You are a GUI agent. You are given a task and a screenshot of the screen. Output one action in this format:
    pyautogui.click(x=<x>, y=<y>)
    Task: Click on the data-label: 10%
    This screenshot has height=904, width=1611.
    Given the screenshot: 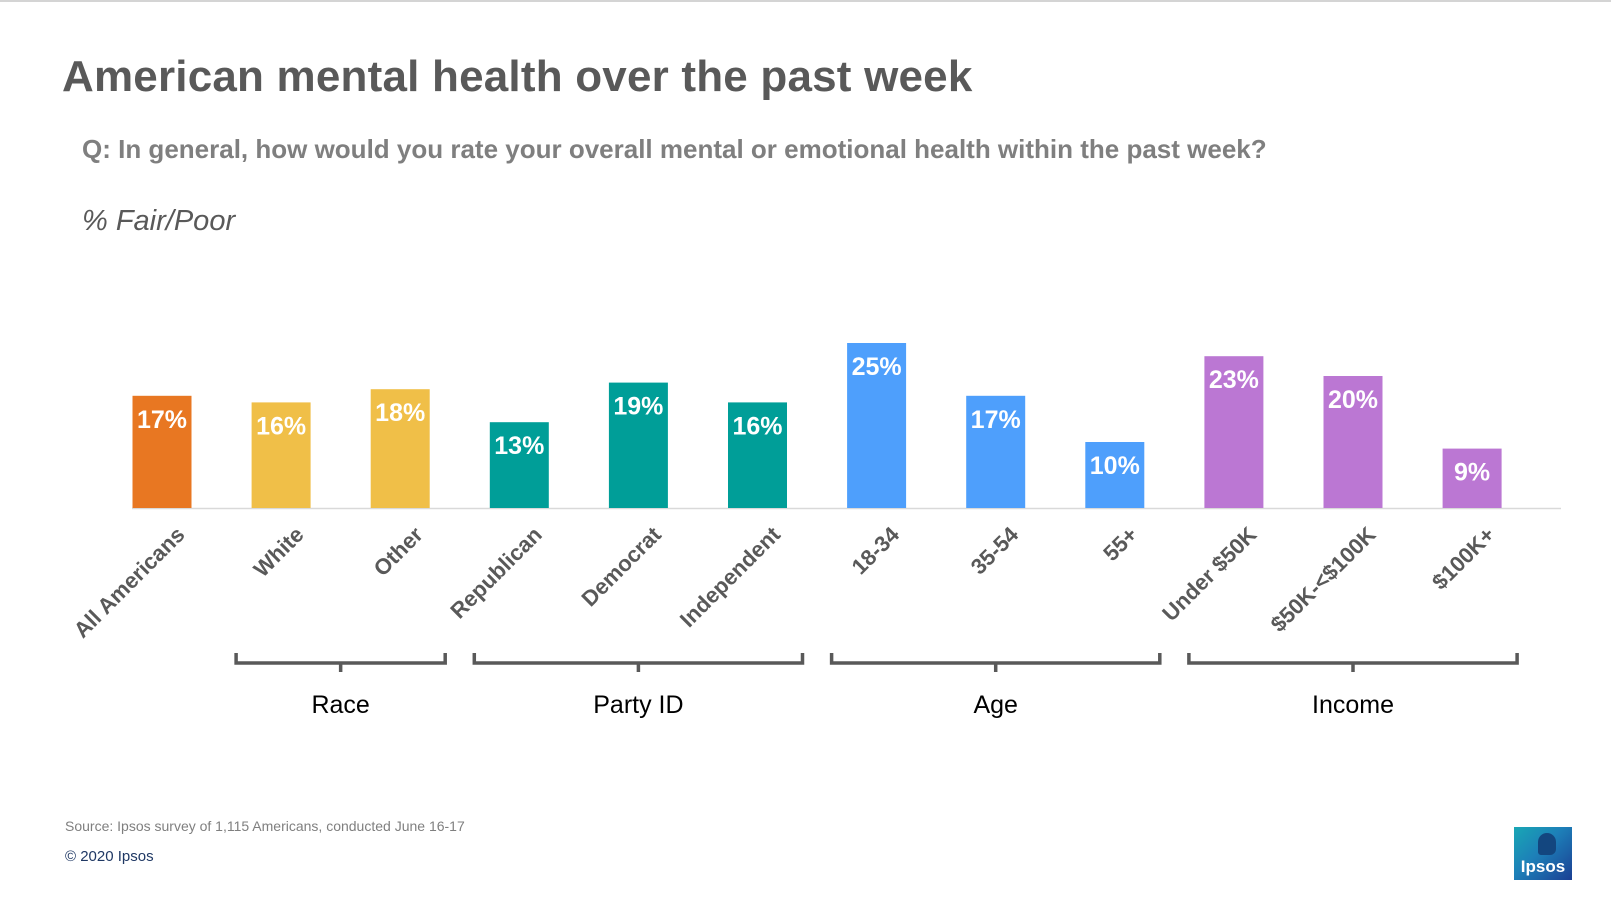 What is the action you would take?
    pyautogui.click(x=1115, y=466)
    